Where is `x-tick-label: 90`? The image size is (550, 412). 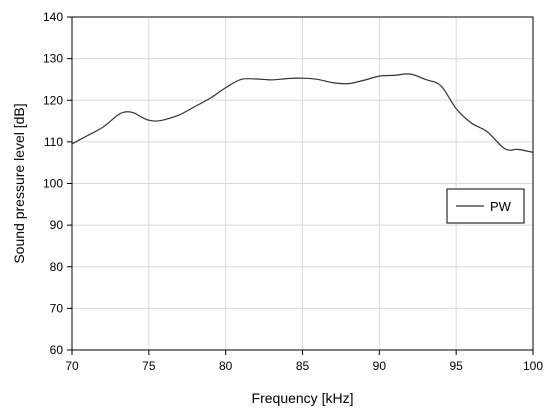 x-tick-label: 90 is located at coordinates (380, 366).